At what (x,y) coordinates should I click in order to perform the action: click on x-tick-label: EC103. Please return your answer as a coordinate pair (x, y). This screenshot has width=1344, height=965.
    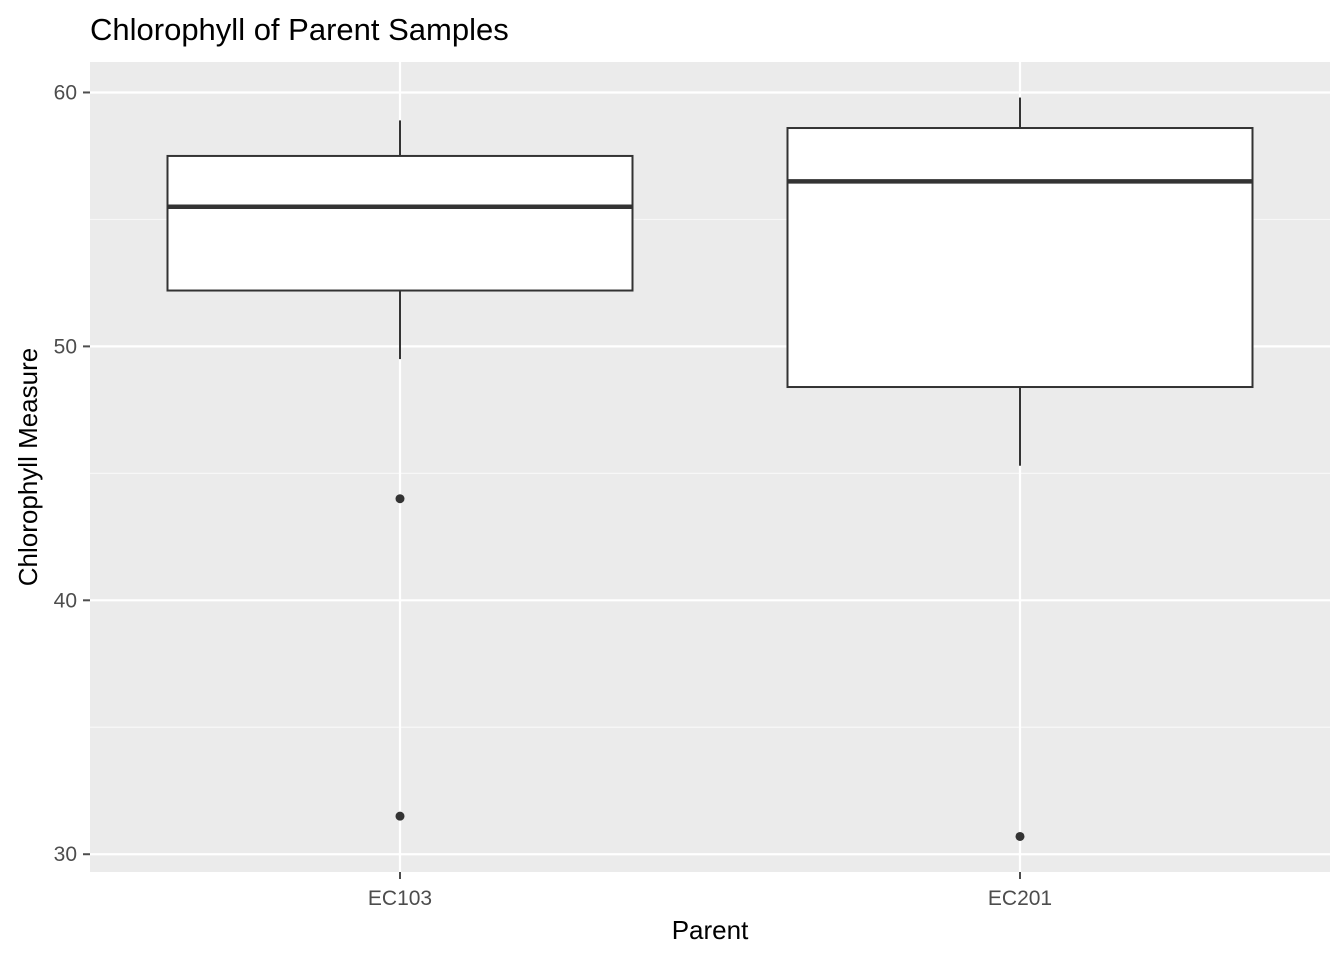
    Looking at the image, I should click on (400, 898).